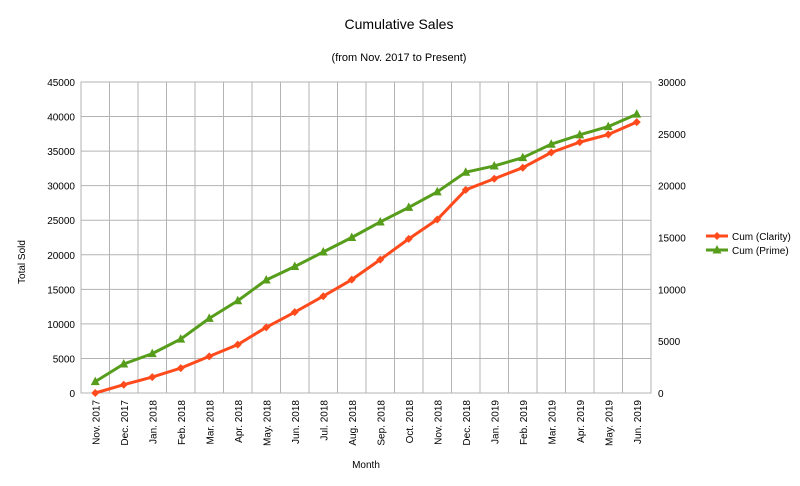 The width and height of the screenshot is (800, 486). I want to click on chart-subtitle: (from Nov. 2017 to Present), so click(399, 58).